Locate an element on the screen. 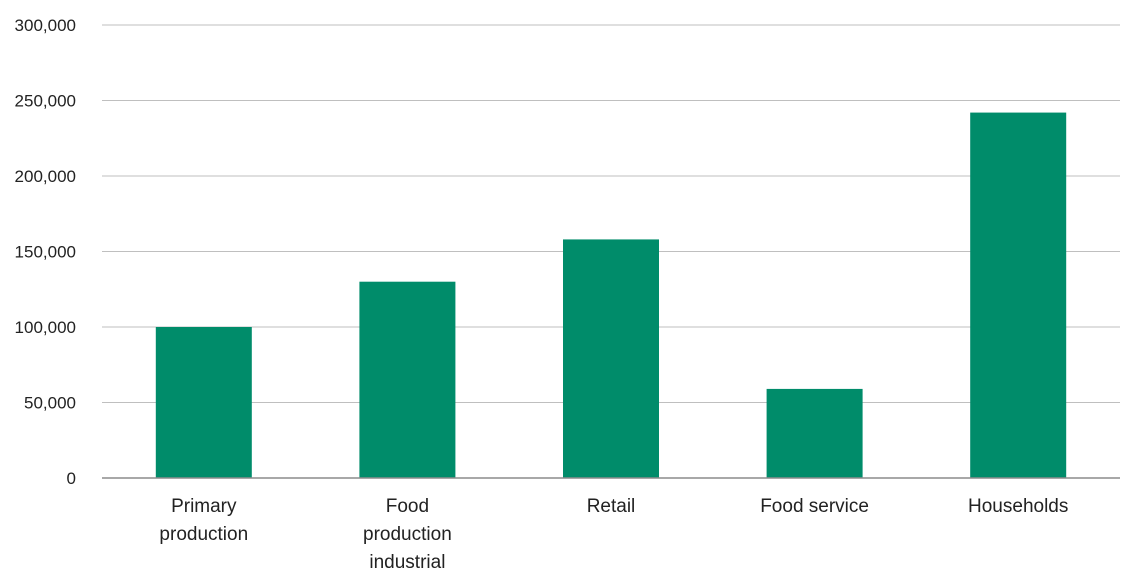 This screenshot has height=576, width=1132. x-category-label-line: Food is located at coordinates (407, 506).